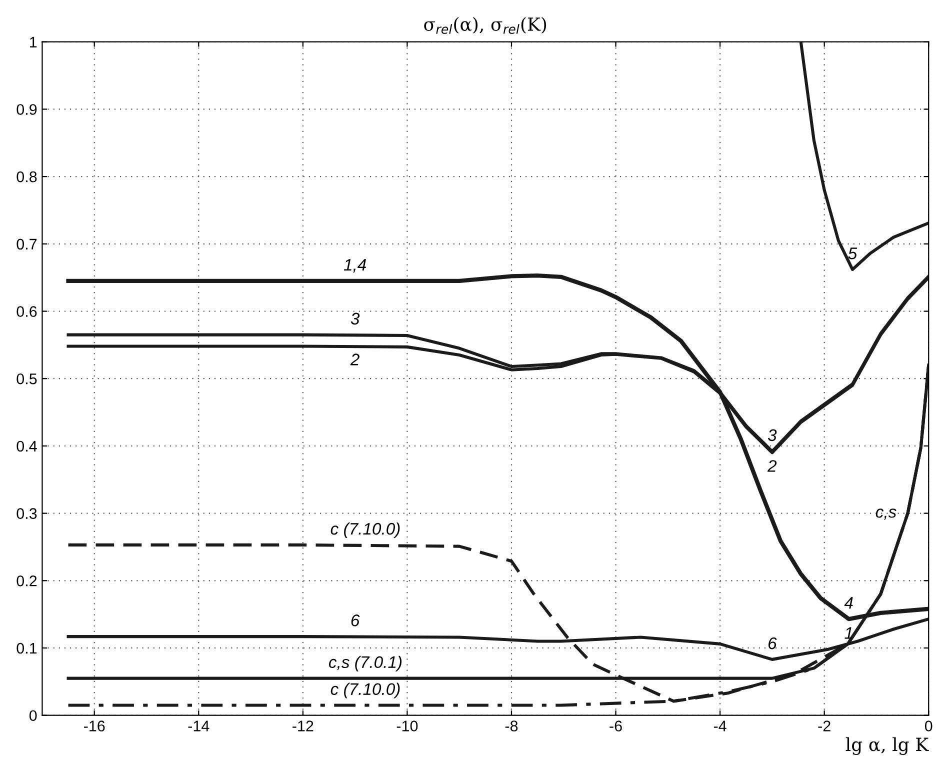  I want to click on y-tick-label: 0.9, so click(26, 109).